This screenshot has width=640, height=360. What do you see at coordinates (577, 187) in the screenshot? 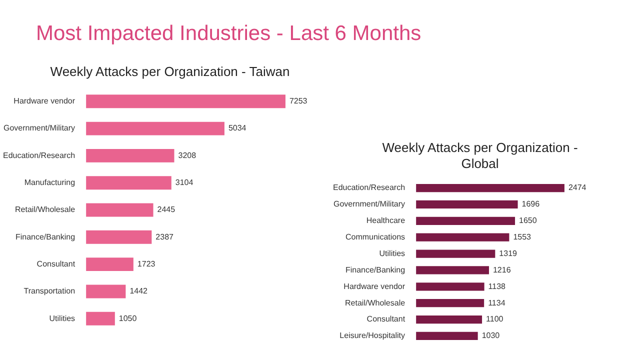
I see `data-label: 2474` at bounding box center [577, 187].